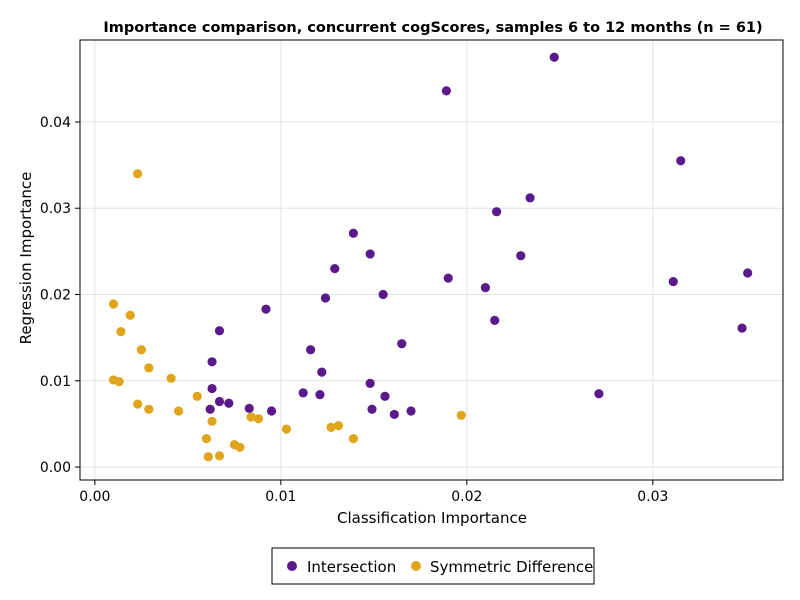 The width and height of the screenshot is (800, 600). I want to click on x-tick-label: 0.03, so click(652, 497).